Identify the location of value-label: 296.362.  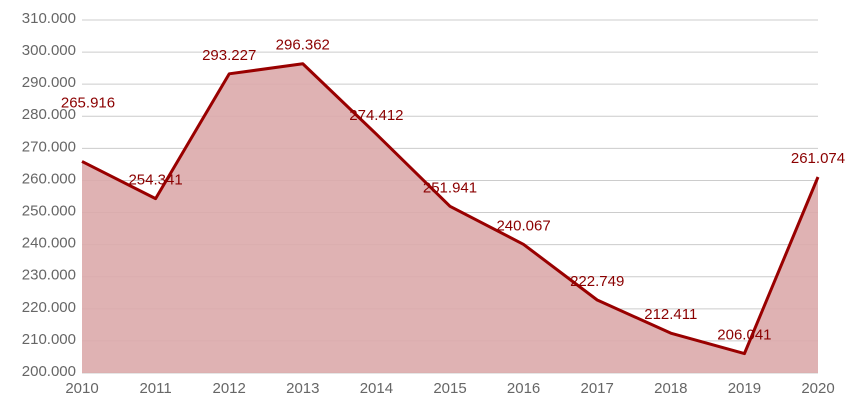
(303, 45).